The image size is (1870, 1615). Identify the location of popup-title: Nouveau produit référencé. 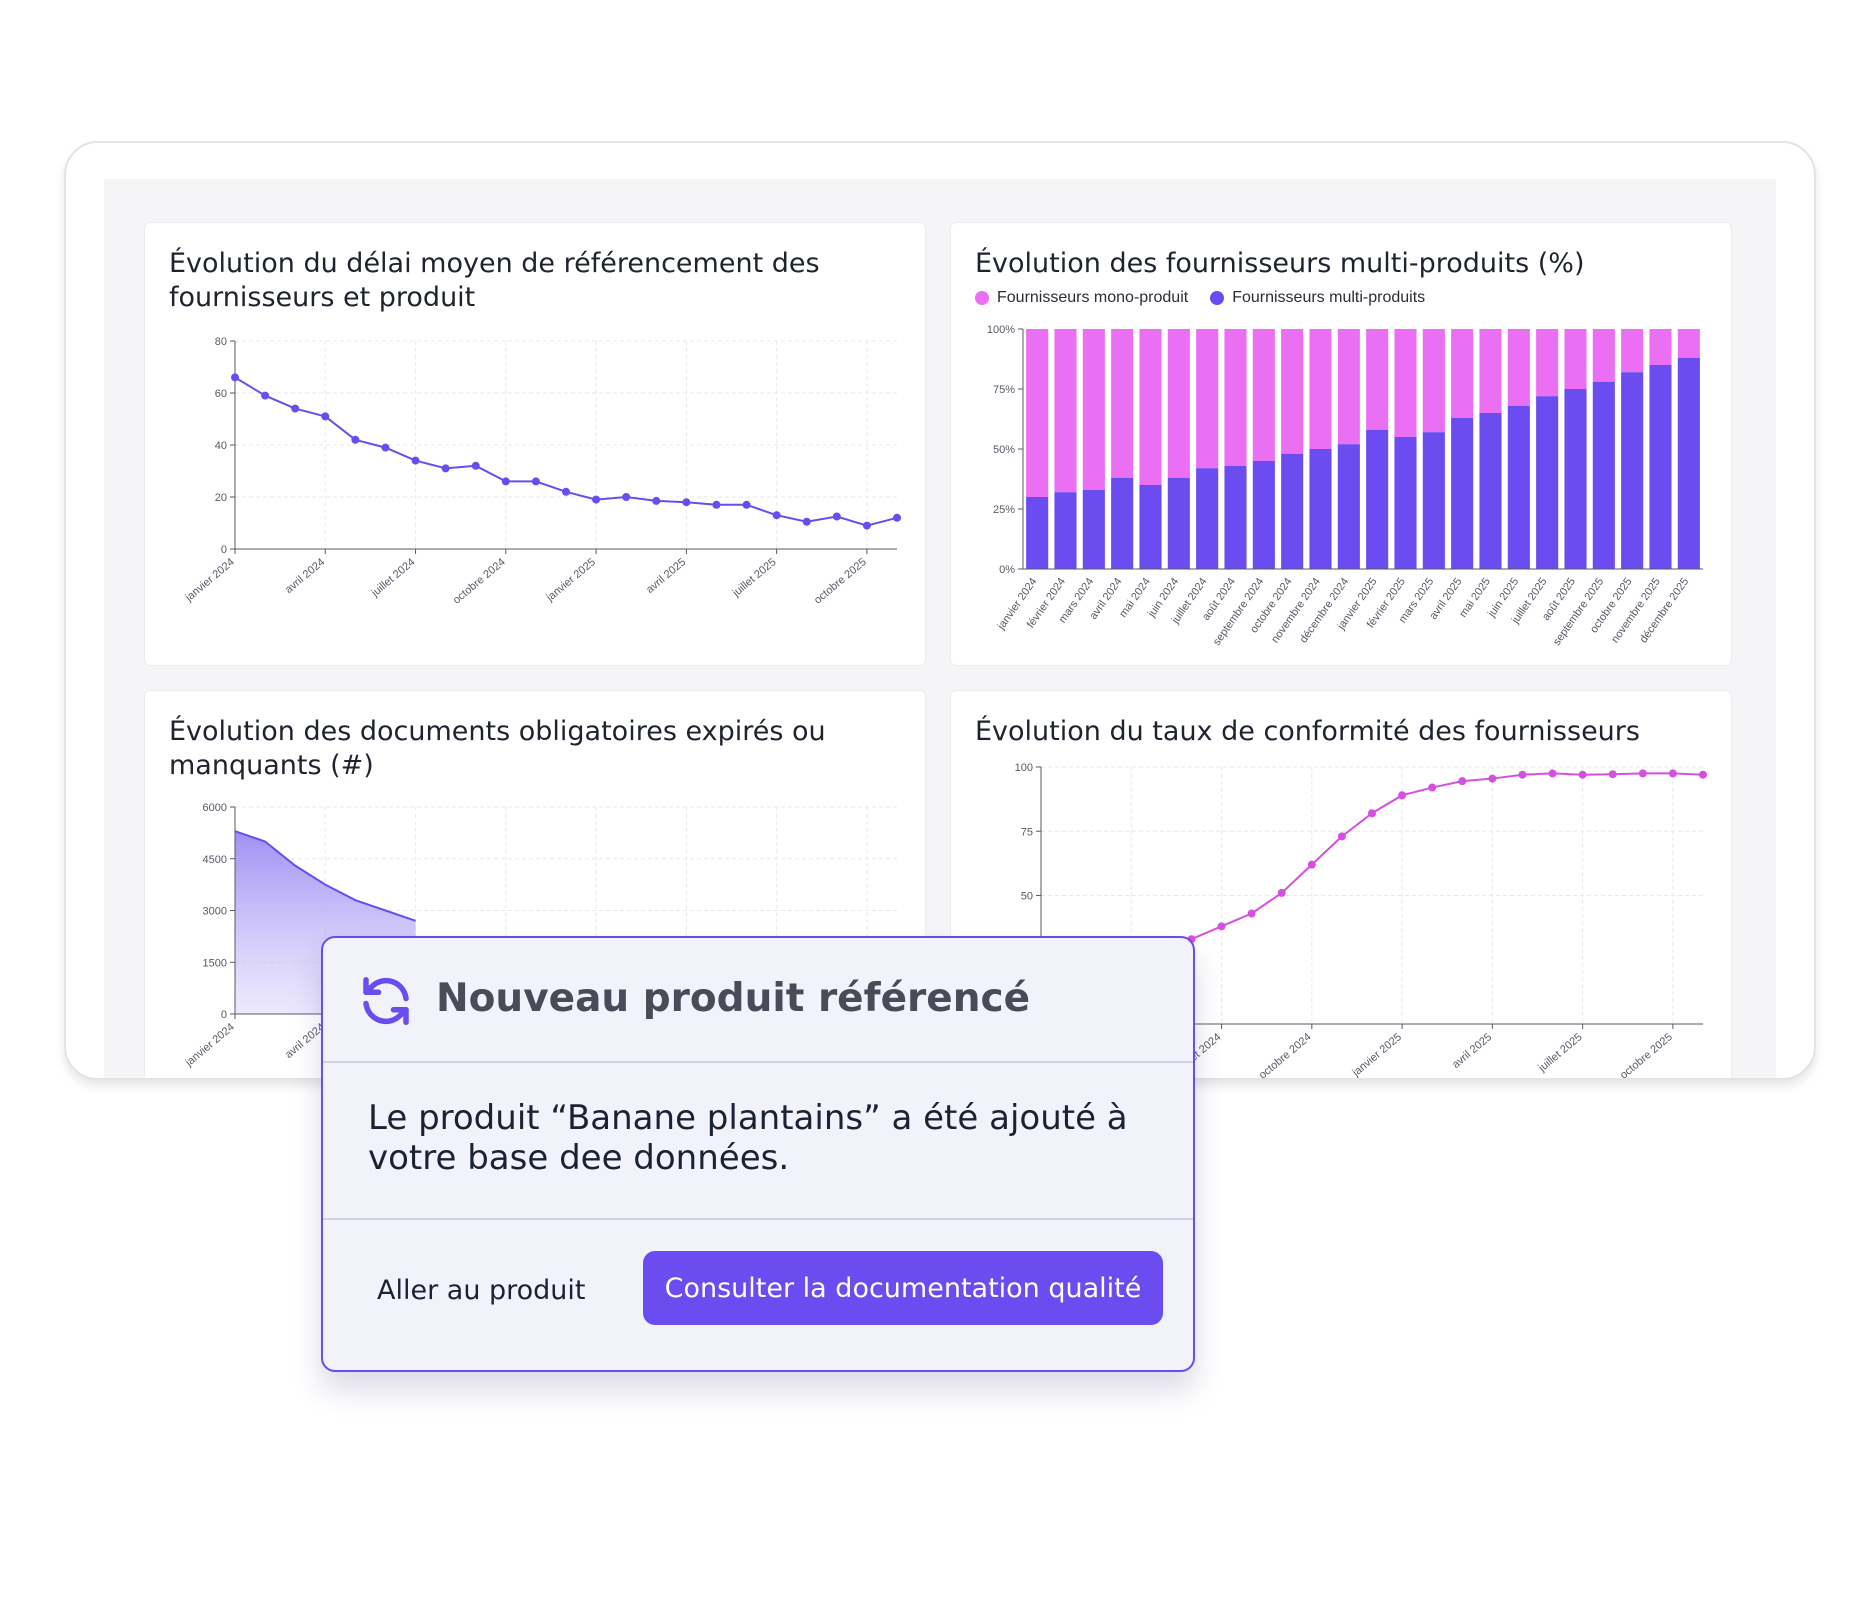
(733, 998).